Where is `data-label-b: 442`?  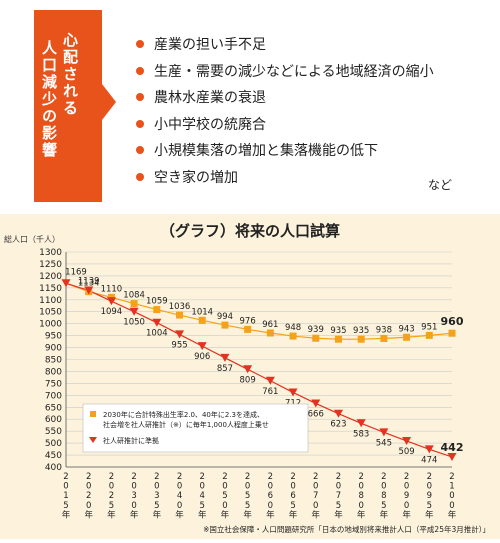
data-label-b: 442 is located at coordinates (452, 447).